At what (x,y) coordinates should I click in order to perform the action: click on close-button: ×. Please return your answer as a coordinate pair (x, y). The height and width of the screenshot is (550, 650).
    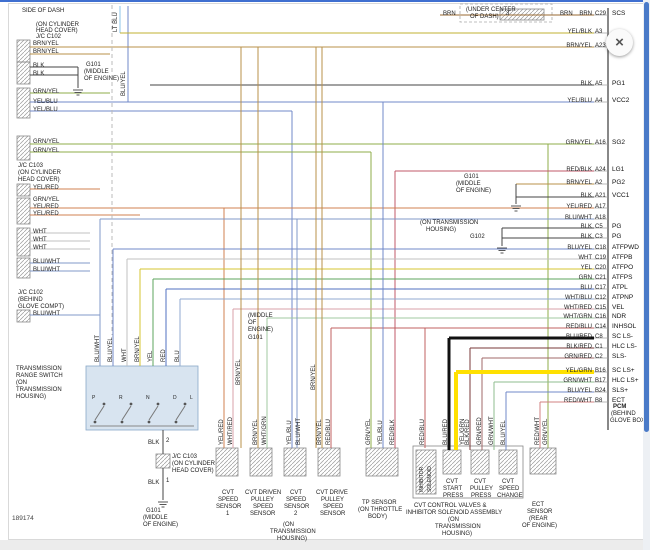
    Looking at the image, I should click on (619, 42).